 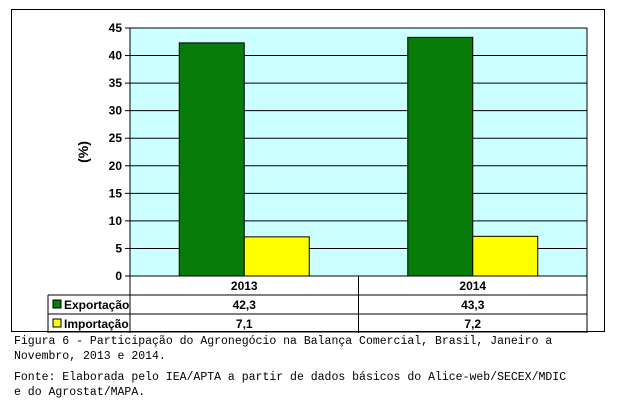 I want to click on data-value: 7,1, so click(x=244, y=324).